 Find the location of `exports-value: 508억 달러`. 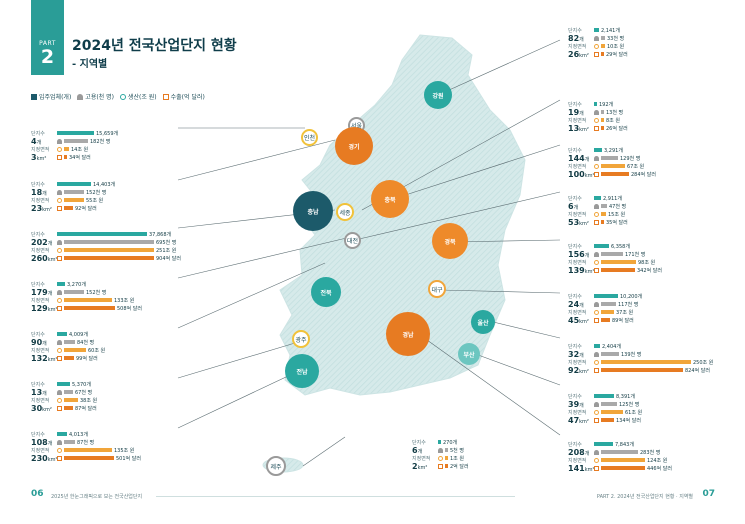

exports-value: 508억 달러 is located at coordinates (129, 308).